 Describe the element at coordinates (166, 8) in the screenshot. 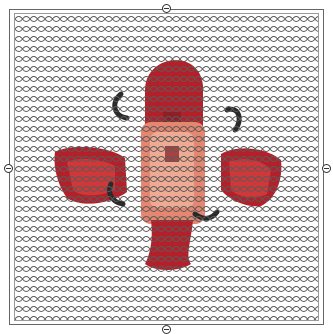

I see `top-resize-handle` at that location.